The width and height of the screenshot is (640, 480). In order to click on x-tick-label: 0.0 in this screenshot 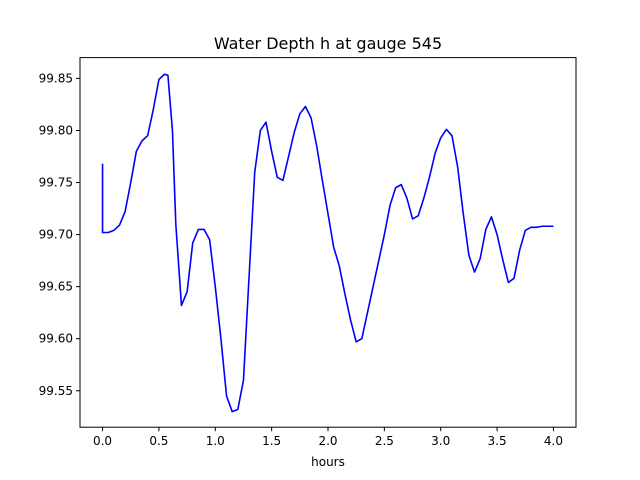, I will do `click(102, 441)`.